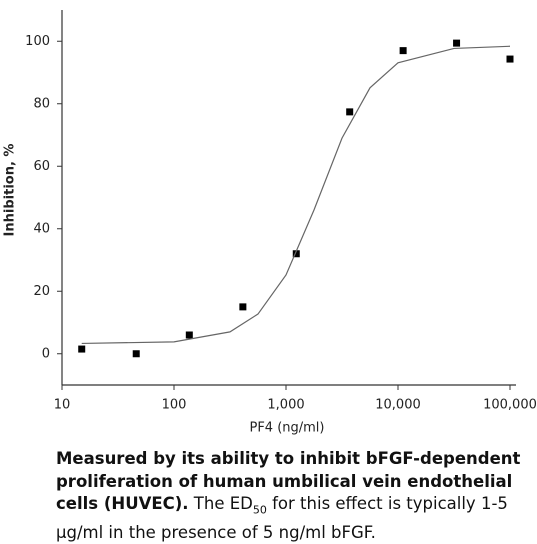 This screenshot has height=544, width=537. I want to click on y-tick-label: 80, so click(41, 103).